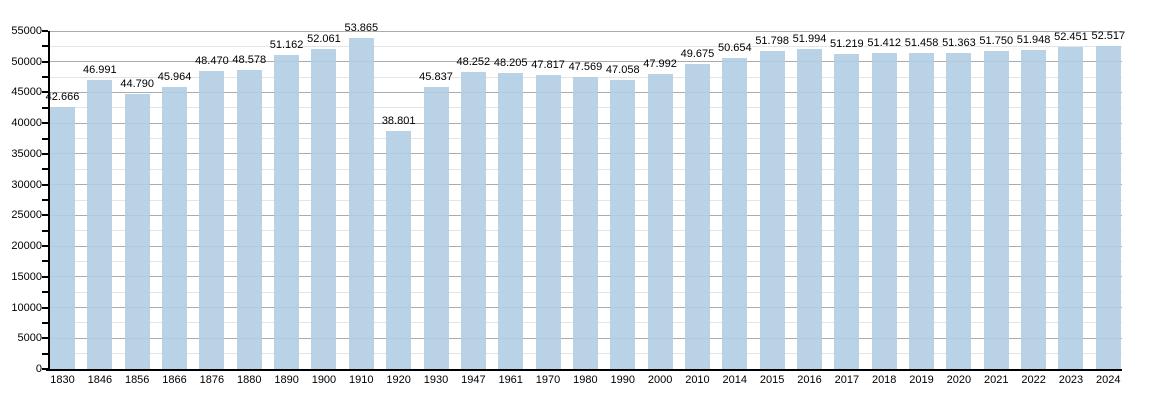 The image size is (1150, 400). Describe the element at coordinates (49, 201) in the screenshot. I see `y-axis-line` at that location.